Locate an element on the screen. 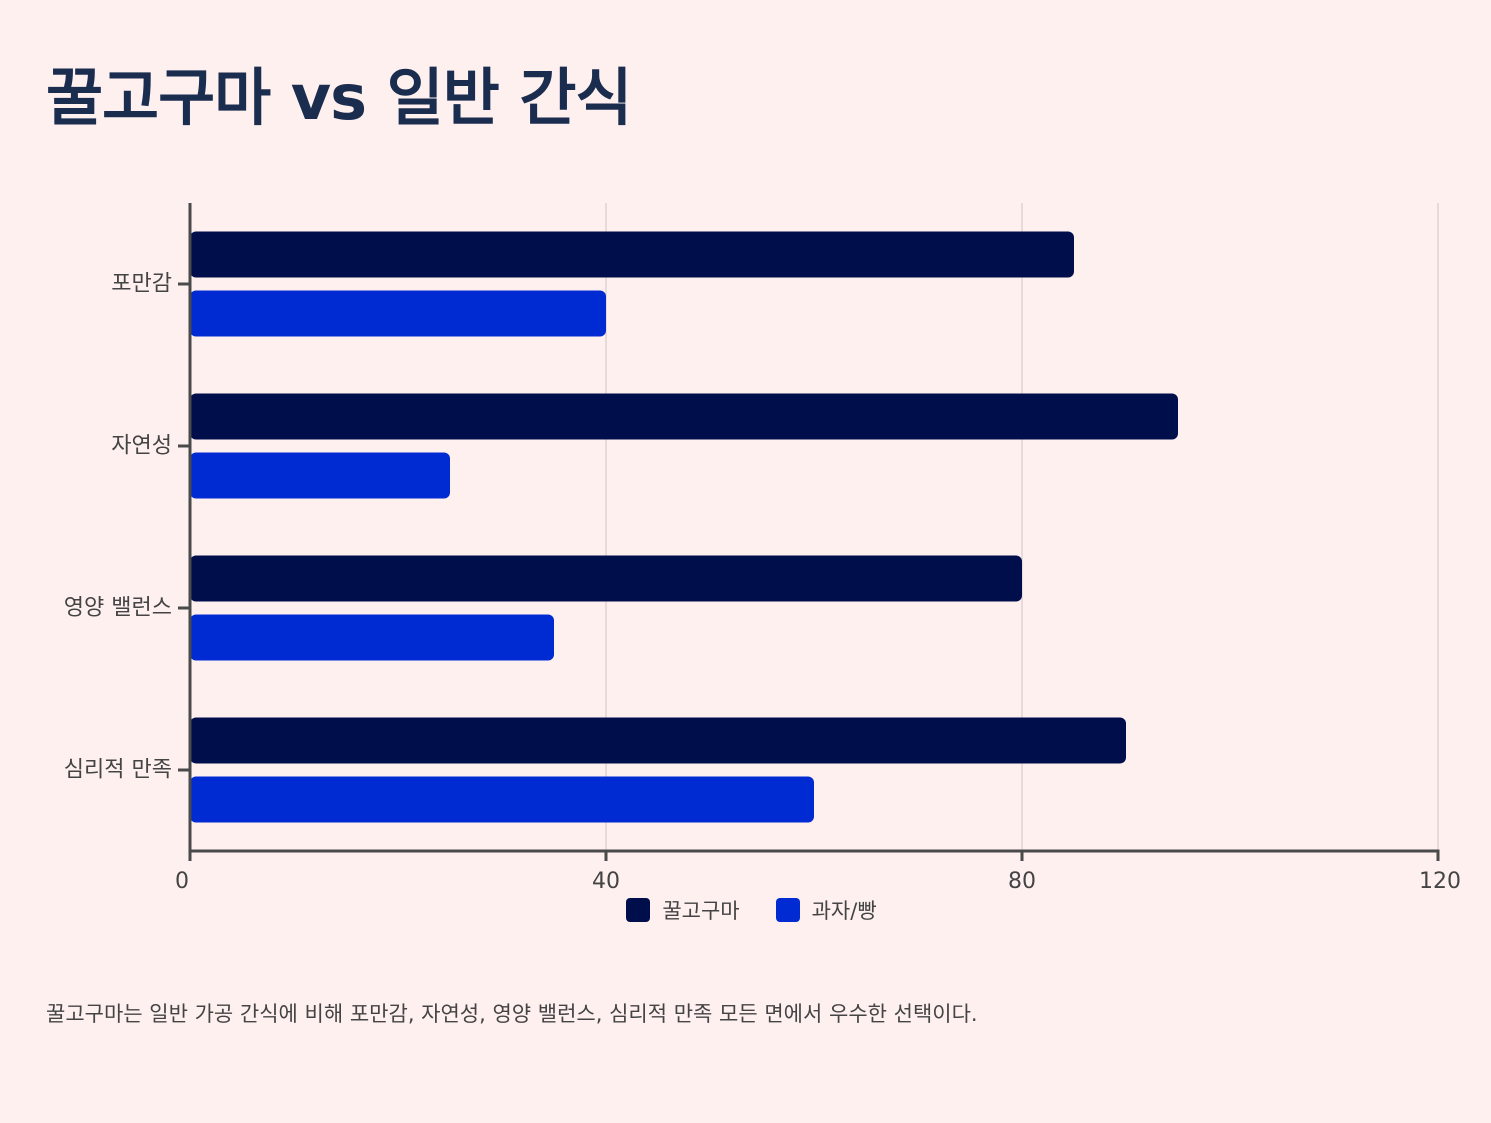 Image resolution: width=1491 pixels, height=1123 pixels. x-tick-label: 120 is located at coordinates (1440, 881).